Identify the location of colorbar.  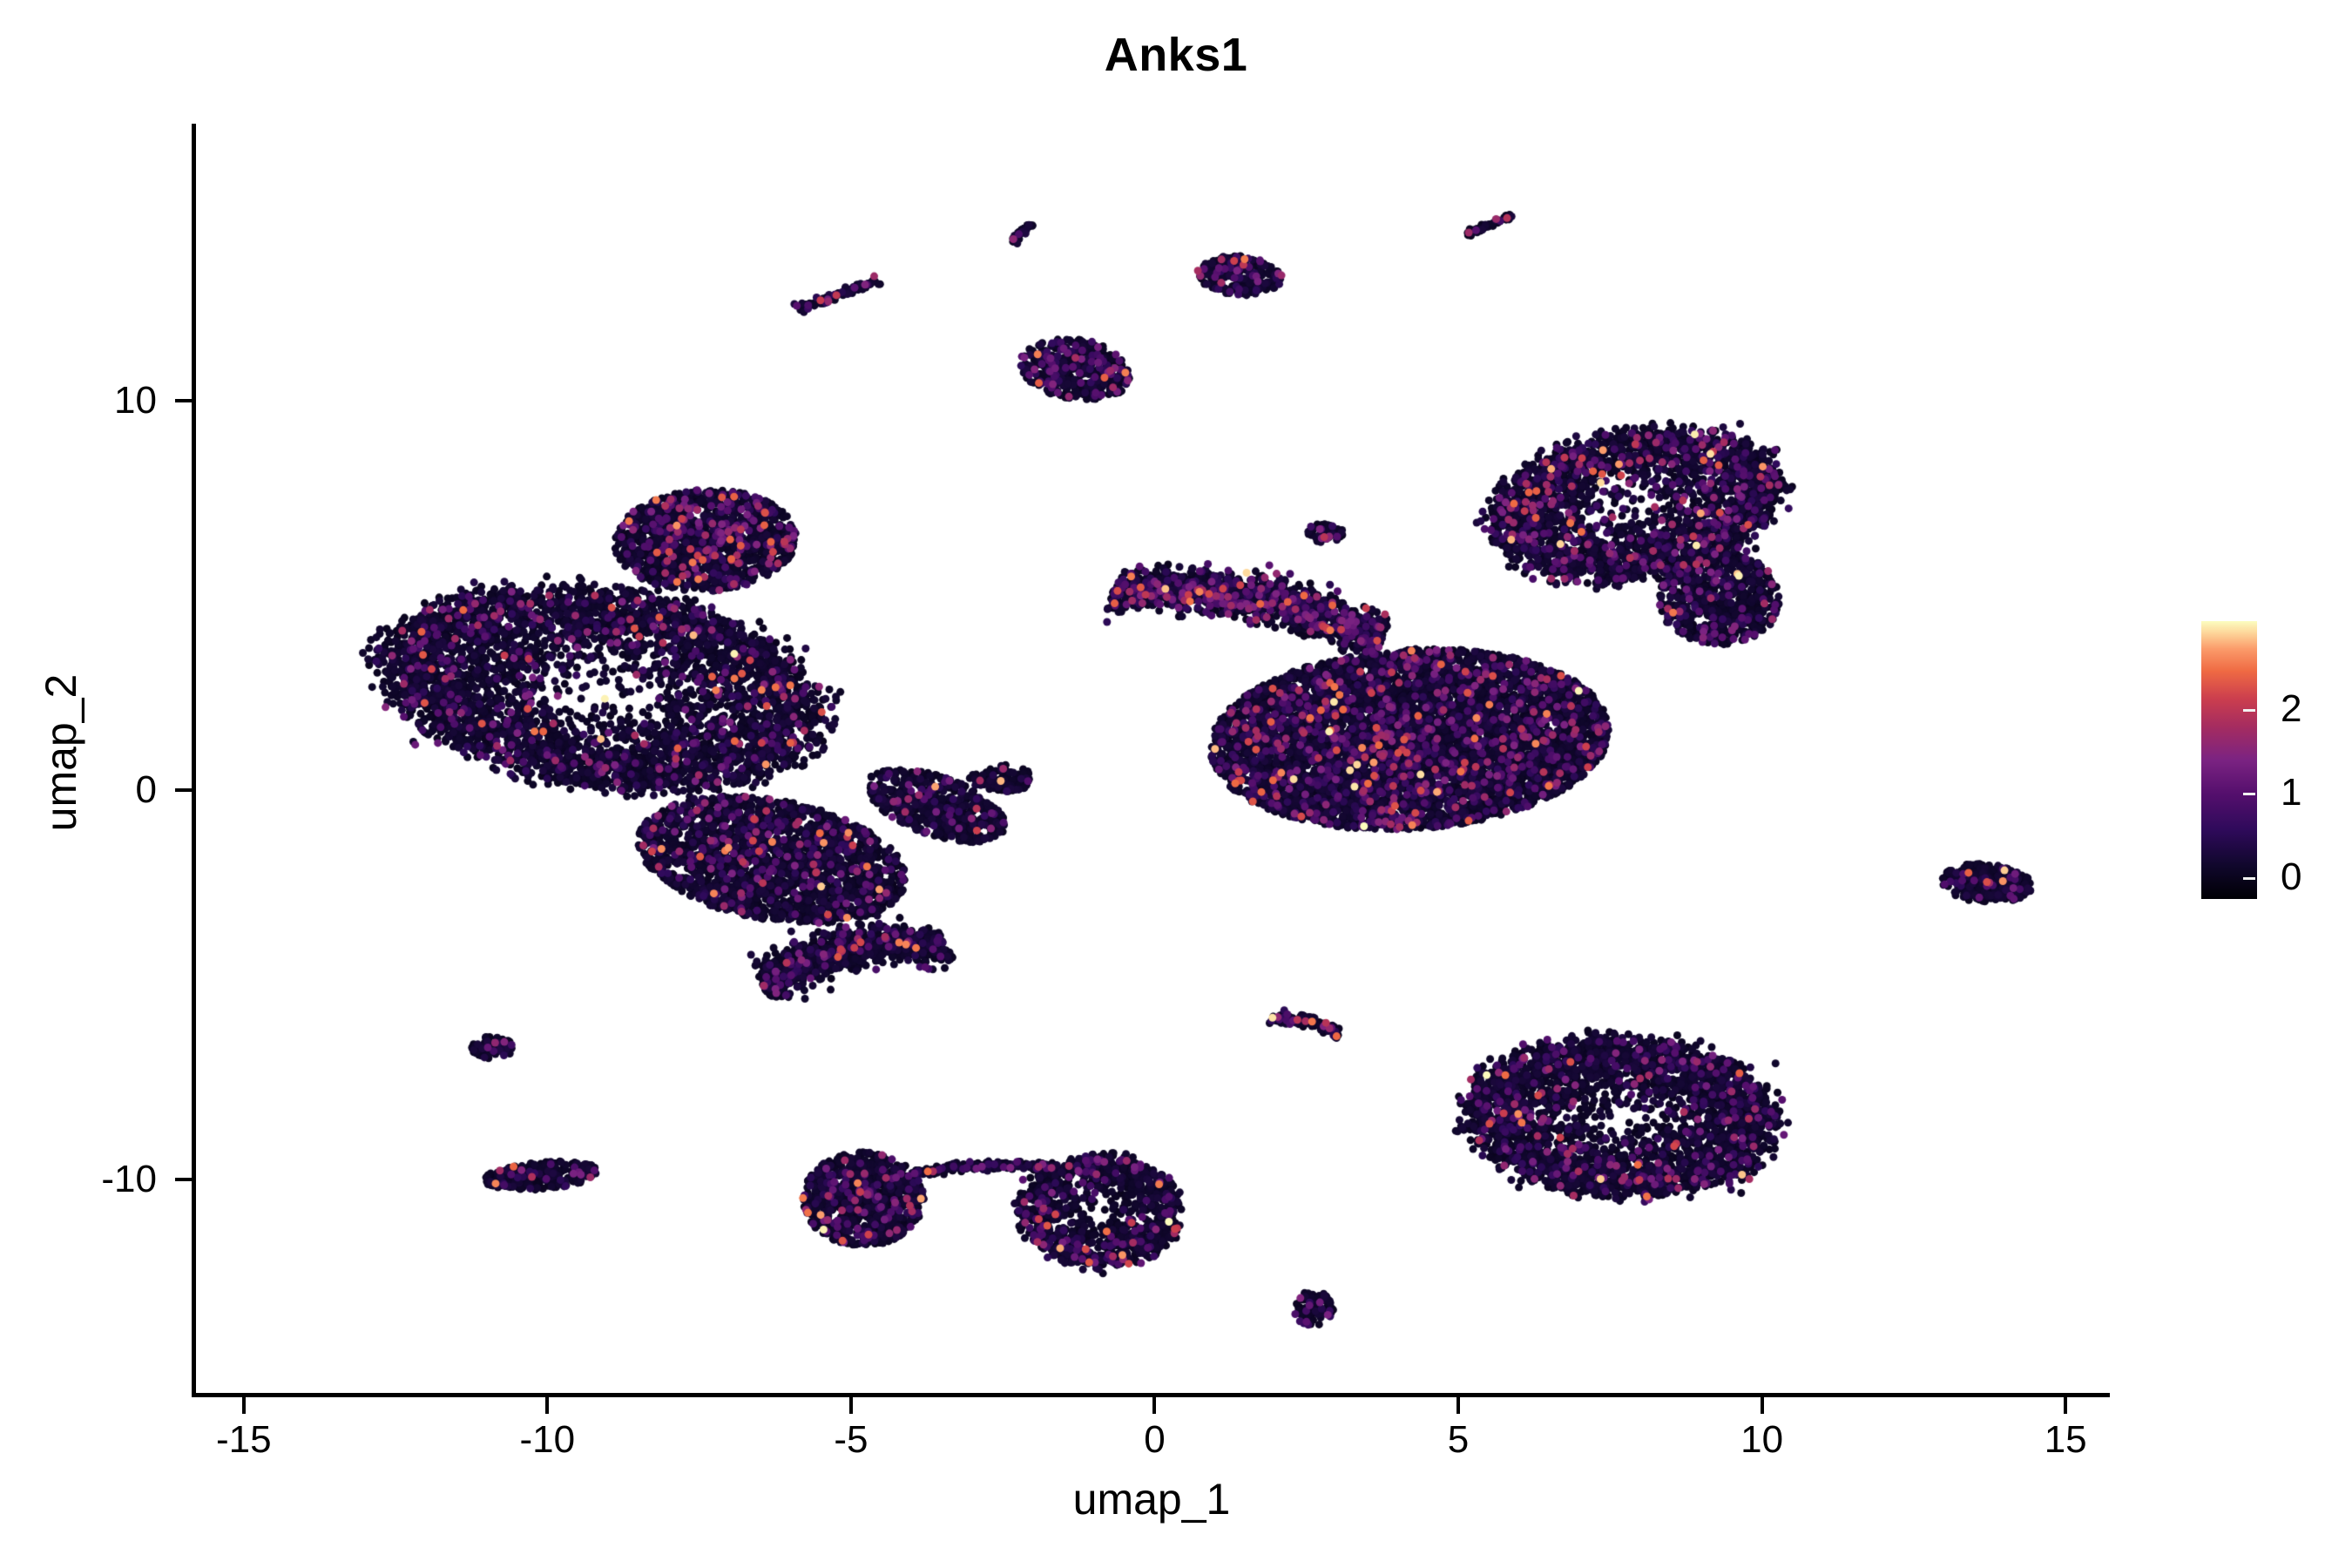
(2229, 760).